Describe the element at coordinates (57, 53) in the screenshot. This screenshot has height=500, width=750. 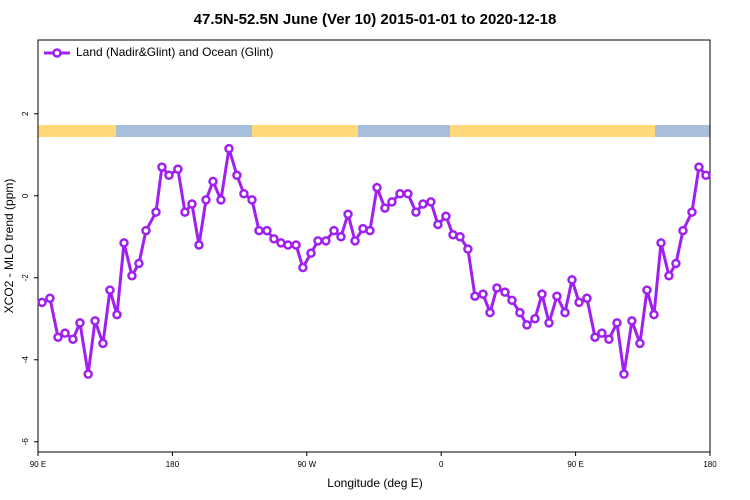
I see `legend-marker` at that location.